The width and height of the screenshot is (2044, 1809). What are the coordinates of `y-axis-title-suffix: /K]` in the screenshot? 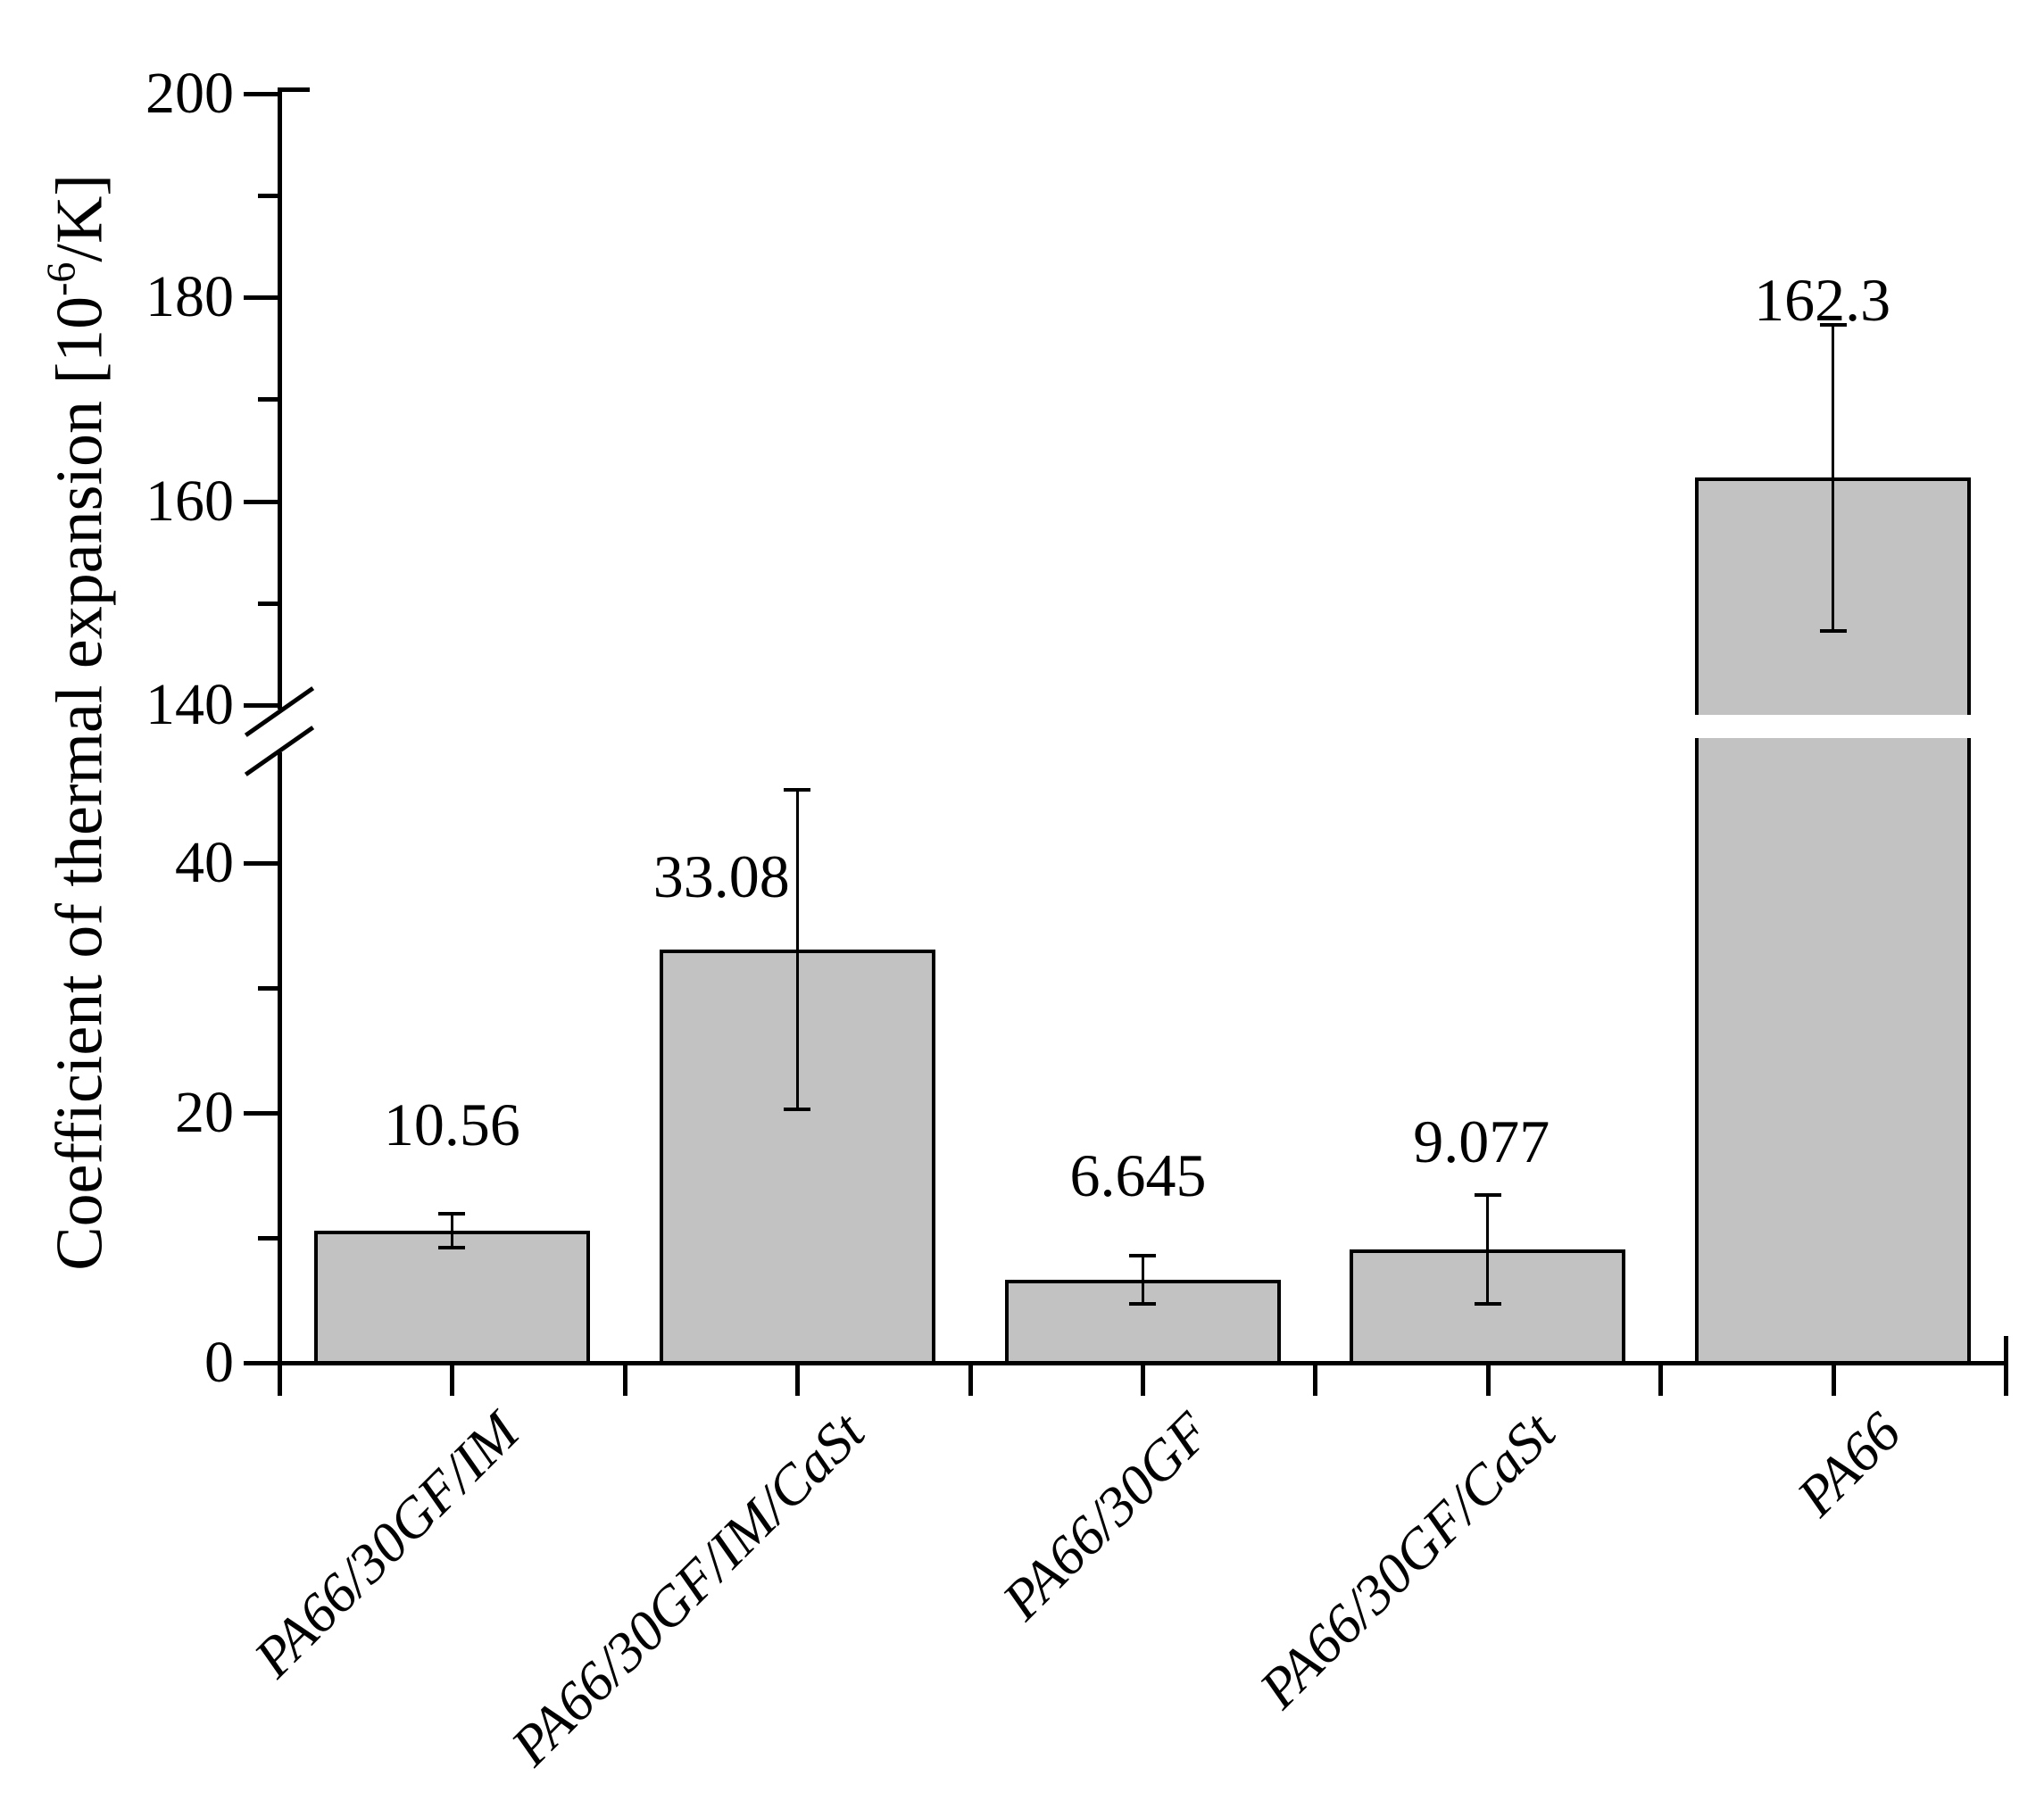 It's located at (80, 217).